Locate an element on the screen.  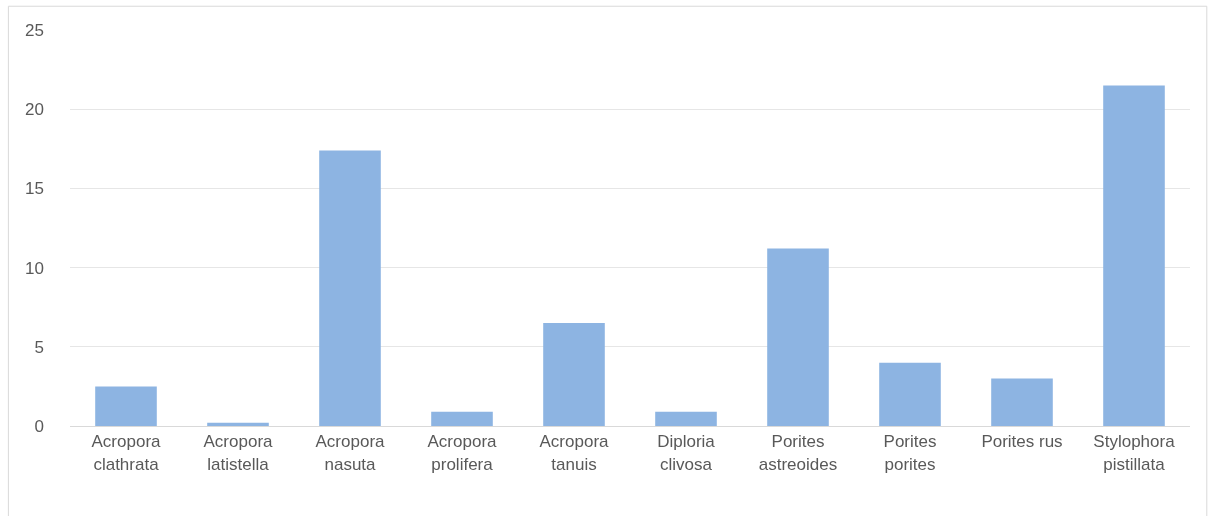
x-tick-label: Acropora prolifera is located at coordinates (462, 453).